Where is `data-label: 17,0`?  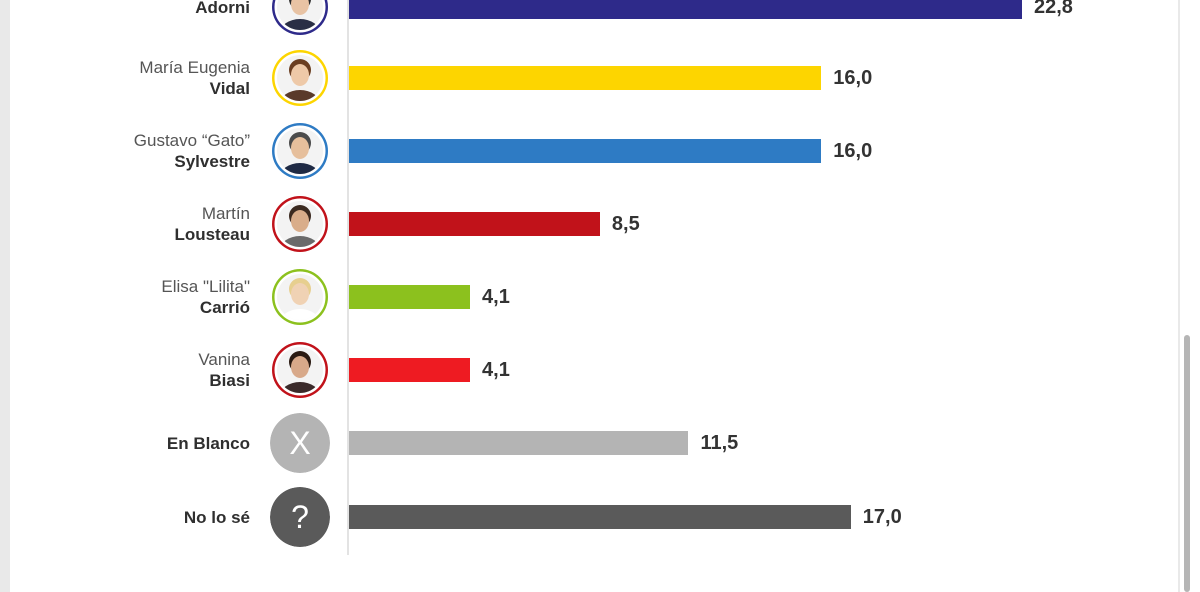 data-label: 17,0 is located at coordinates (882, 517).